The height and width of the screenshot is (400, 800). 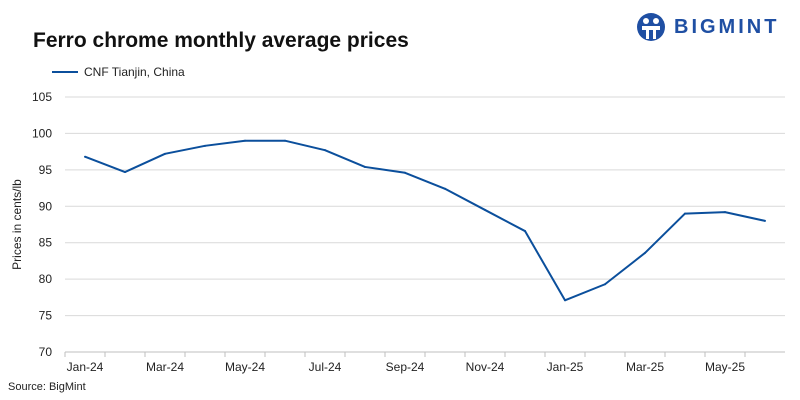 I want to click on y-tick-label: 80, so click(x=46, y=279).